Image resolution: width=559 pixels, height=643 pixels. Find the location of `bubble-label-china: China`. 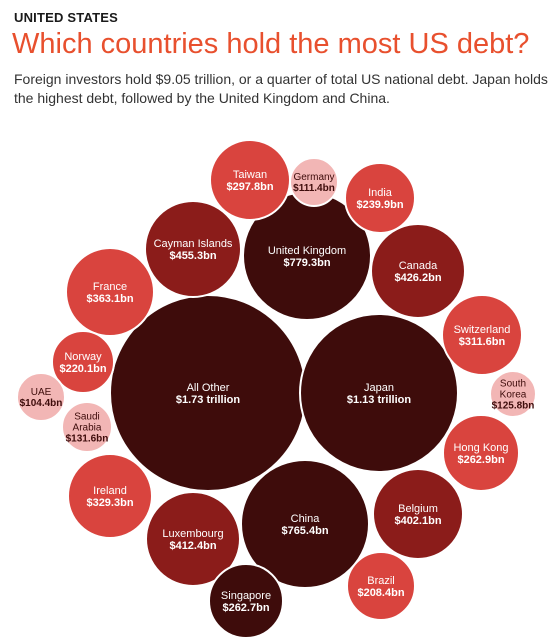

bubble-label-china: China is located at coordinates (306, 519).